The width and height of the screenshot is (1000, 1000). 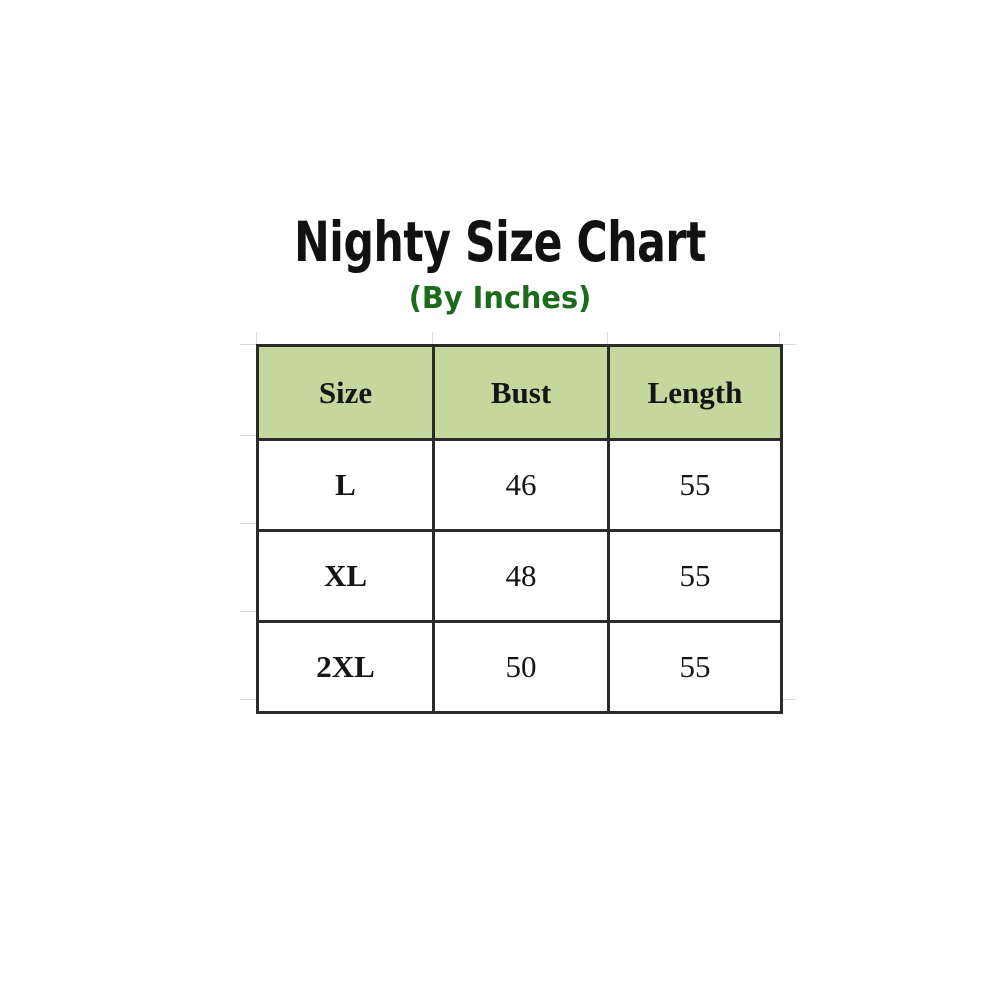 I want to click on cell-size: 2XL, so click(x=345, y=667).